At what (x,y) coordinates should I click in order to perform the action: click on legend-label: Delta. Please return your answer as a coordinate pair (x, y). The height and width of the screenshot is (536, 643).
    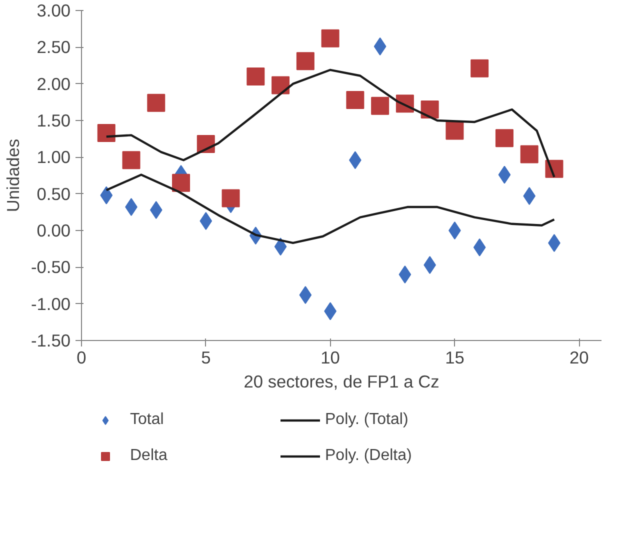
    Looking at the image, I should click on (149, 456).